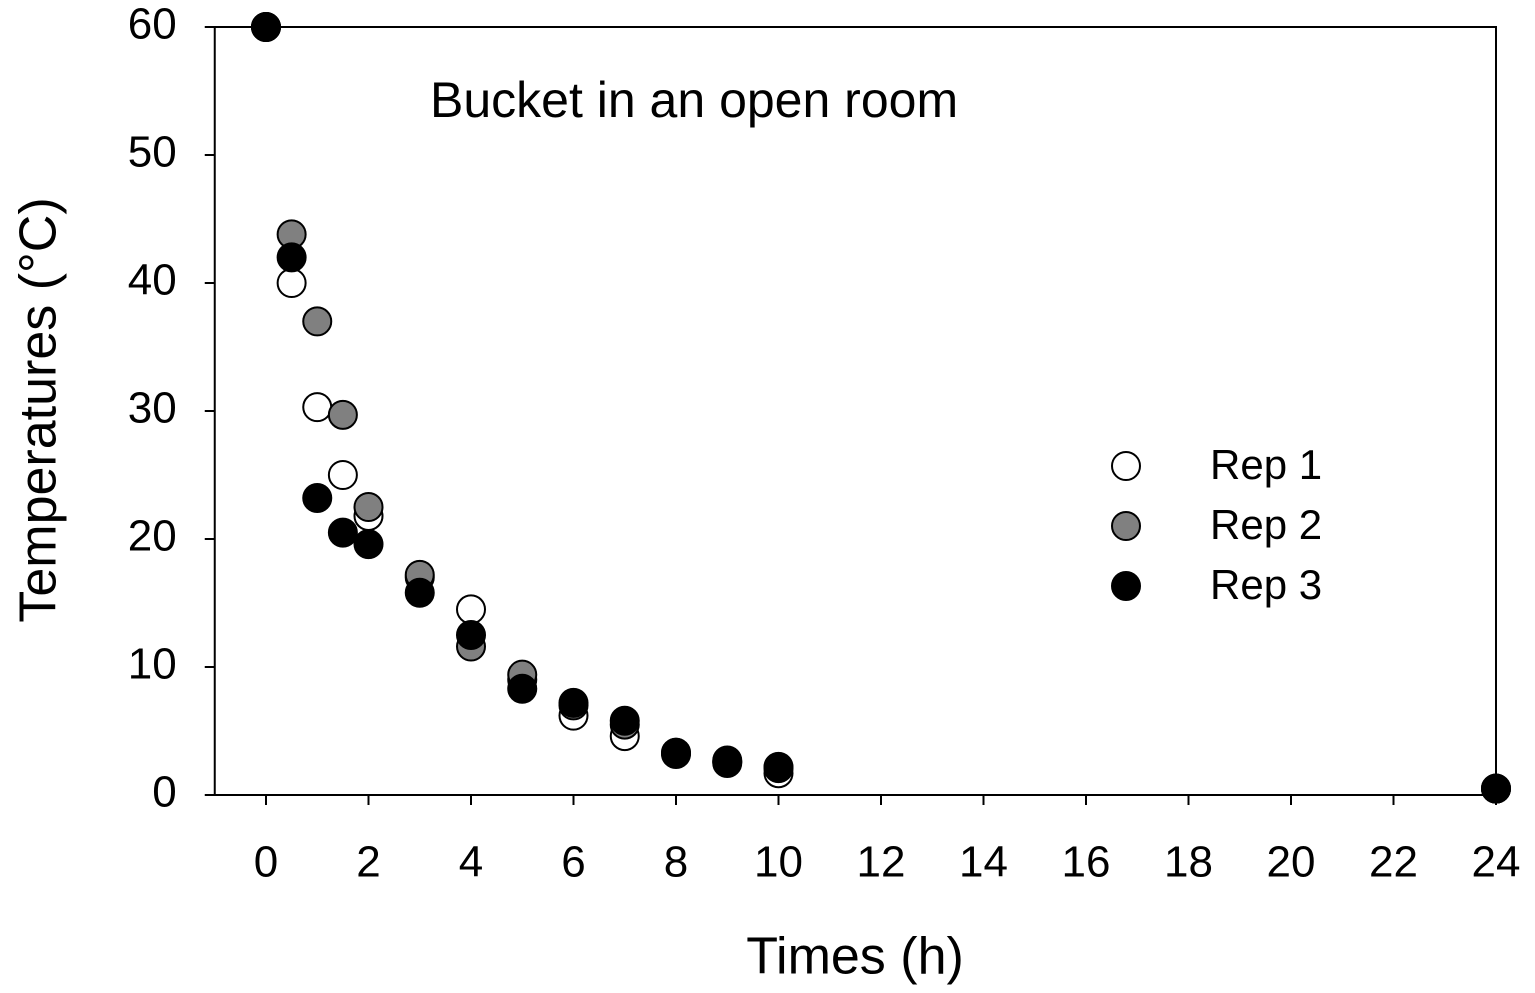 This screenshot has width=1535, height=993. I want to click on x-tick-label: 20, so click(1291, 862).